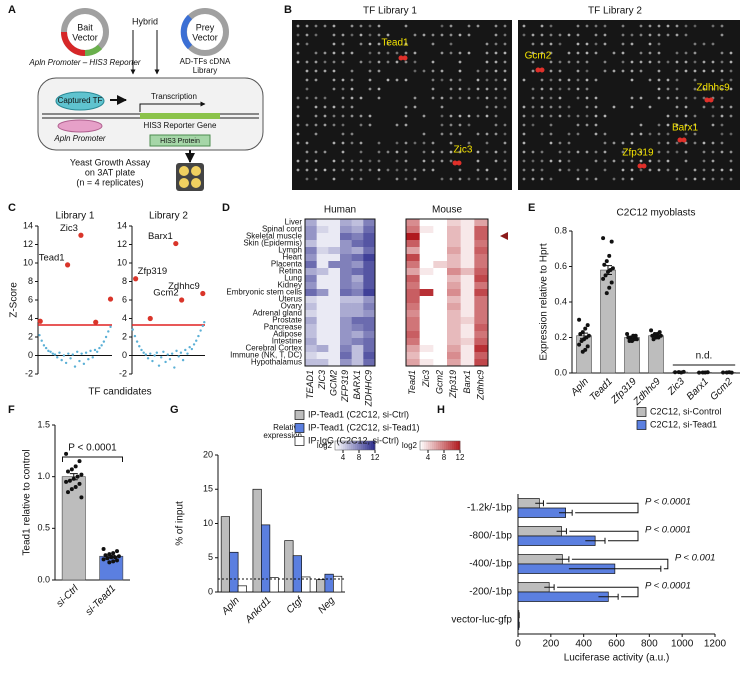 This screenshot has width=748, height=684. What do you see at coordinates (562, 559) in the screenshot?
I see `error-bar` at bounding box center [562, 559].